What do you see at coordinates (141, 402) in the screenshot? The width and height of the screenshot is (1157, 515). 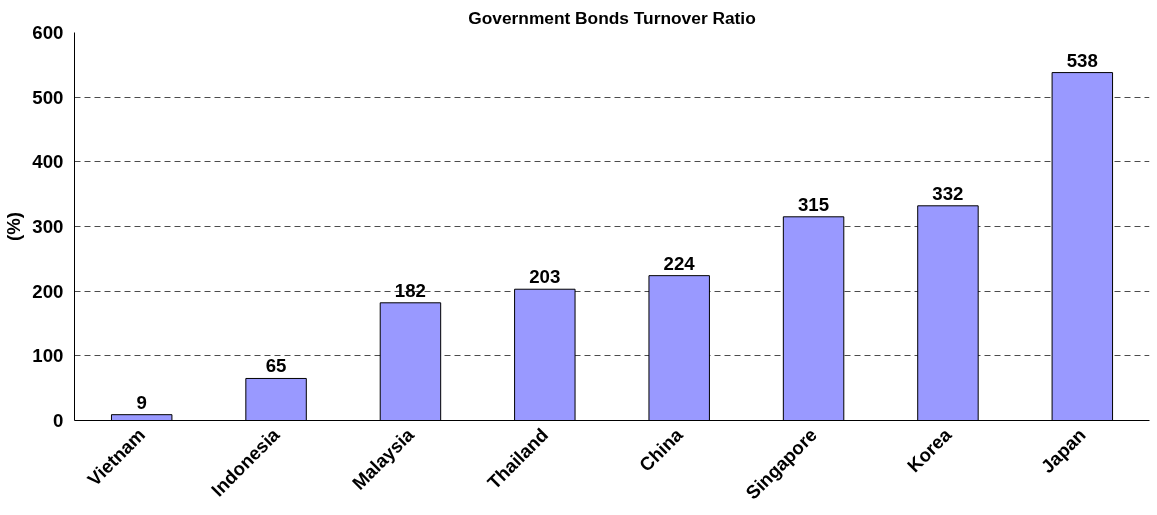 I see `data-label: 9` at bounding box center [141, 402].